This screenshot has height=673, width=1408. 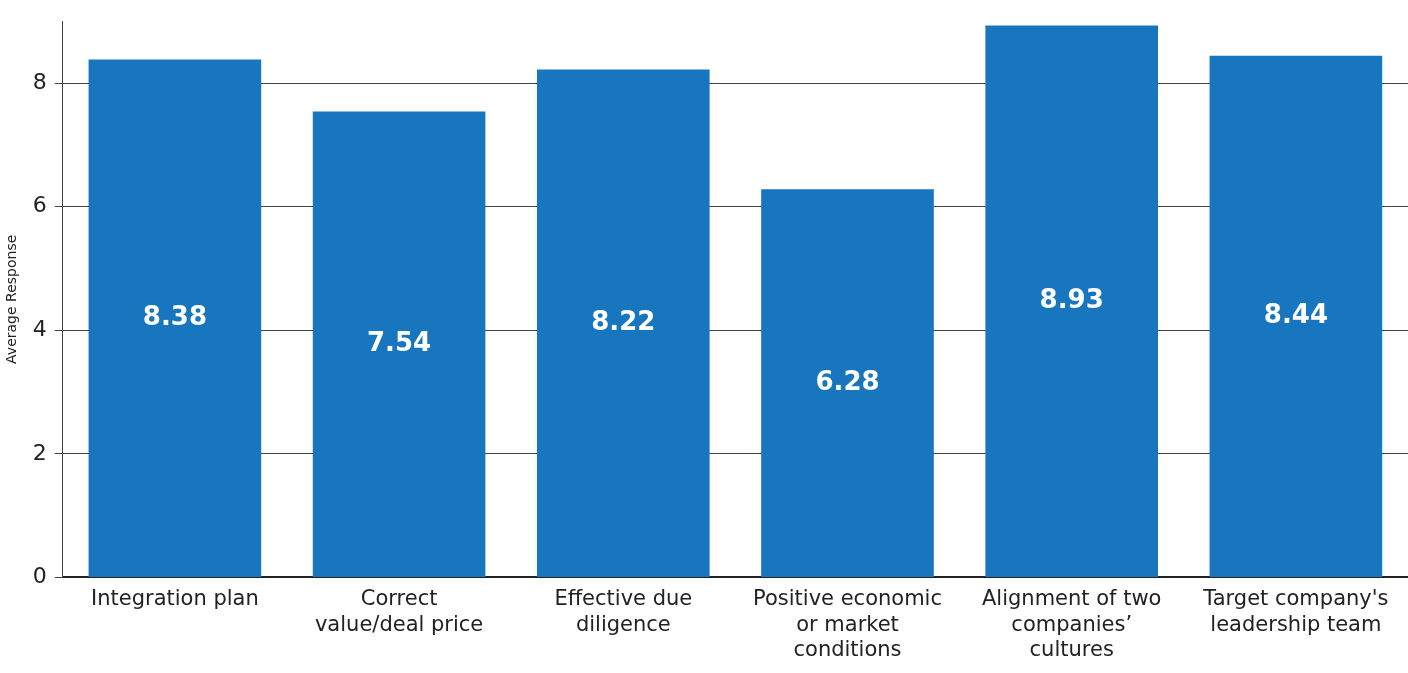 What do you see at coordinates (39, 81) in the screenshot?
I see `y-tick-label: 8` at bounding box center [39, 81].